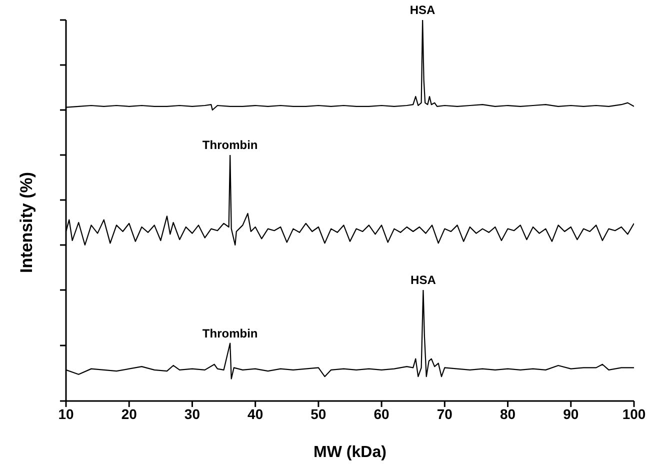 The width and height of the screenshot is (647, 471). What do you see at coordinates (382, 414) in the screenshot?
I see `x-tick-label: 60` at bounding box center [382, 414].